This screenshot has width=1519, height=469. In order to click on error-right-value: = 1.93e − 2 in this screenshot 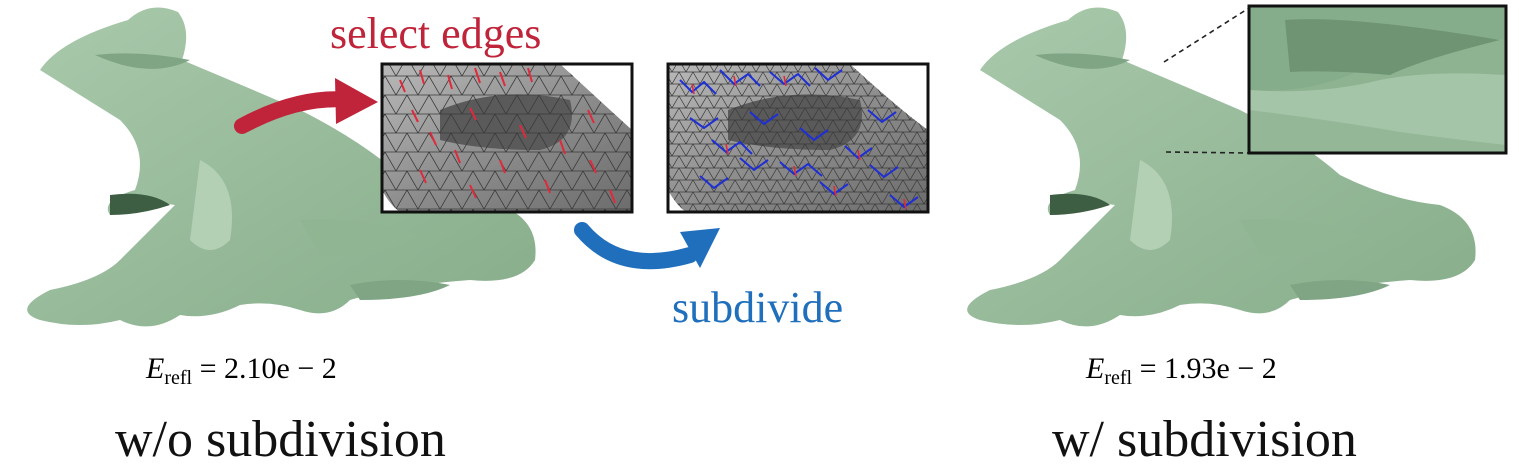, I will do `click(1208, 368)`.